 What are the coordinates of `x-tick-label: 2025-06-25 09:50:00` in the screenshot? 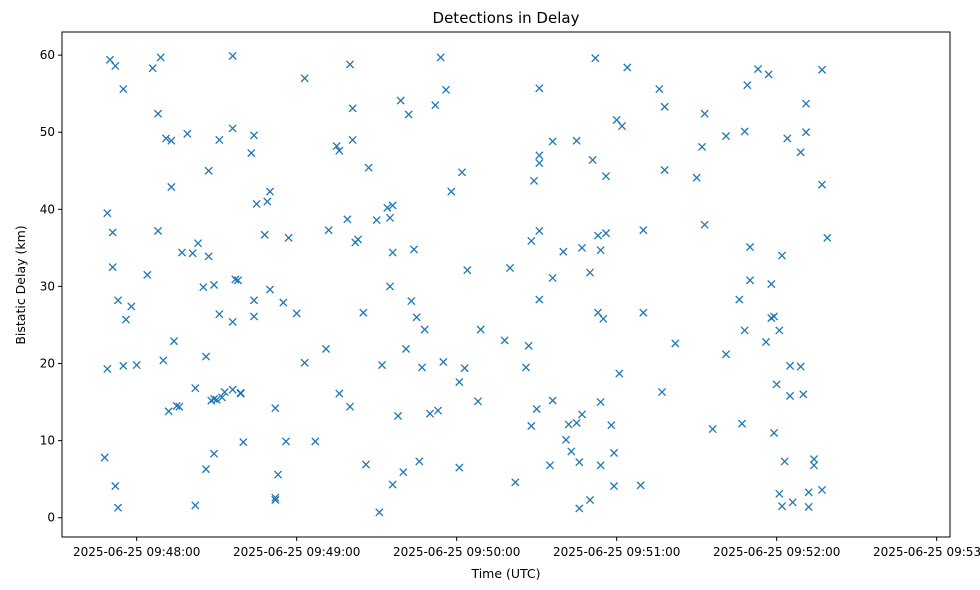 It's located at (456, 552).